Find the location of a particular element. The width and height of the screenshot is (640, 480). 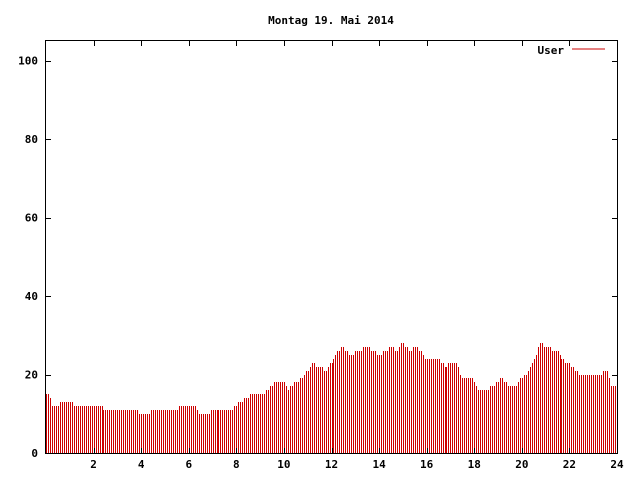

x-tick-label: 22 is located at coordinates (569, 464).